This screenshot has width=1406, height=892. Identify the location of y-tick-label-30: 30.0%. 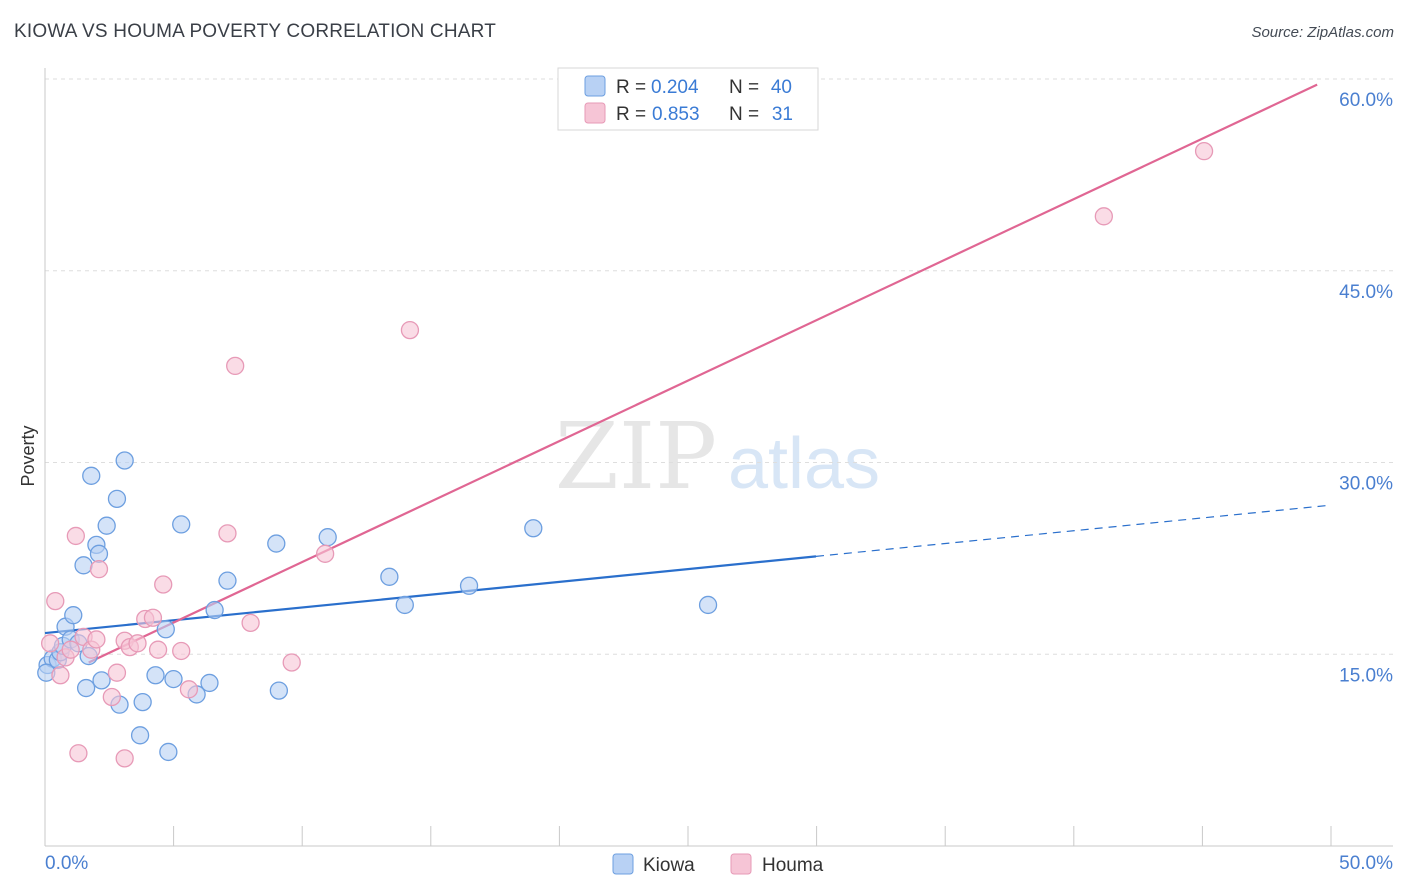
(1366, 484).